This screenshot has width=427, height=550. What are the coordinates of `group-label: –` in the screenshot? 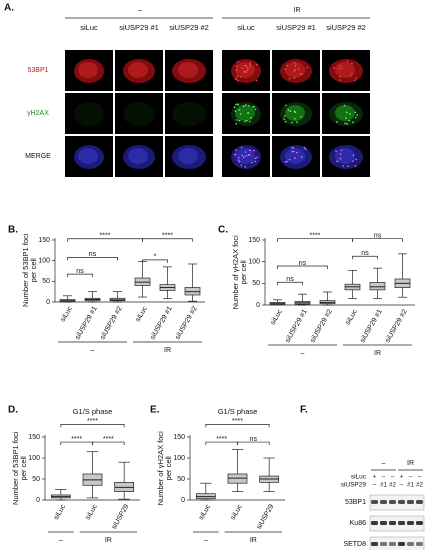 It's located at (93, 350).